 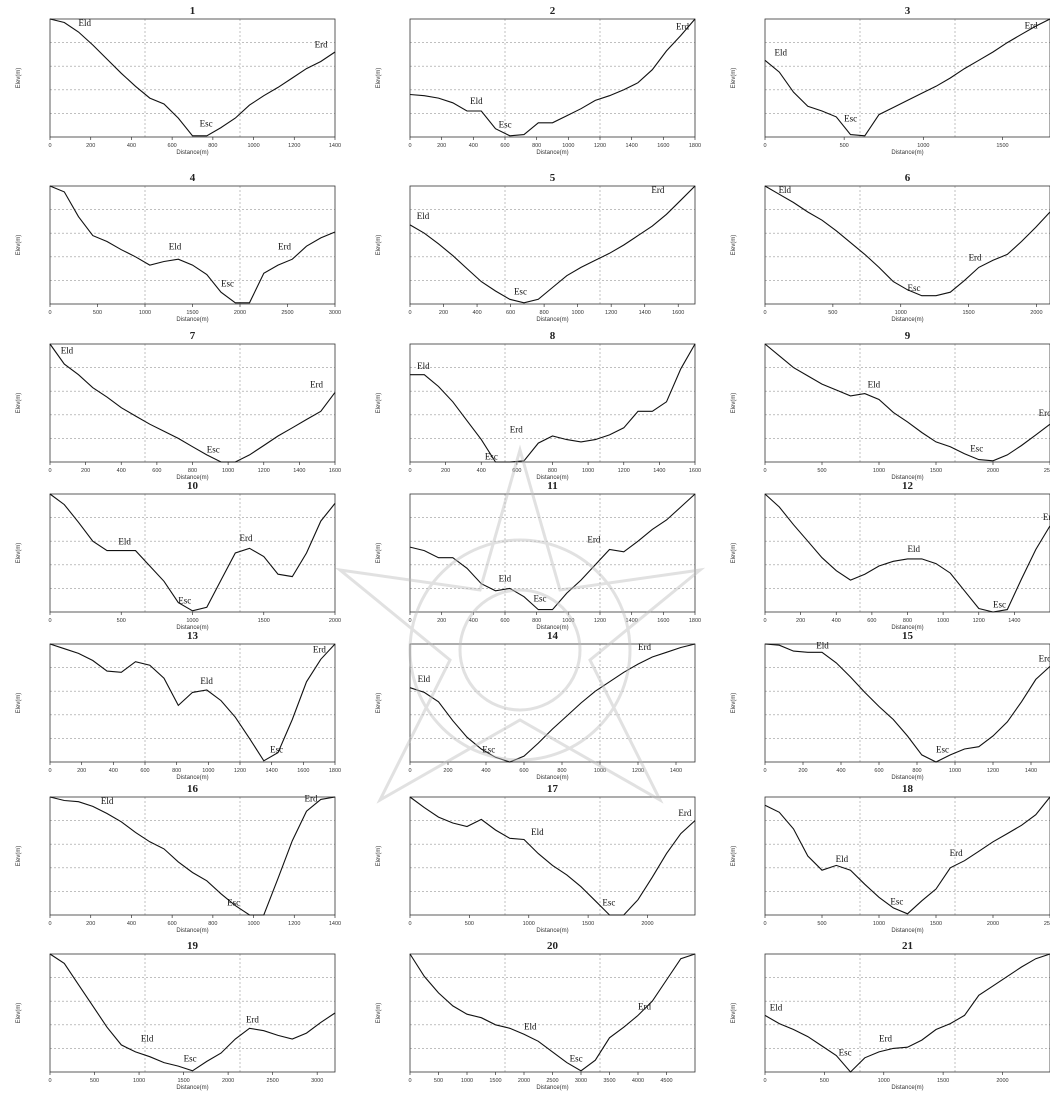 I want to click on x-tick-label: 200, so click(x=800, y=621).